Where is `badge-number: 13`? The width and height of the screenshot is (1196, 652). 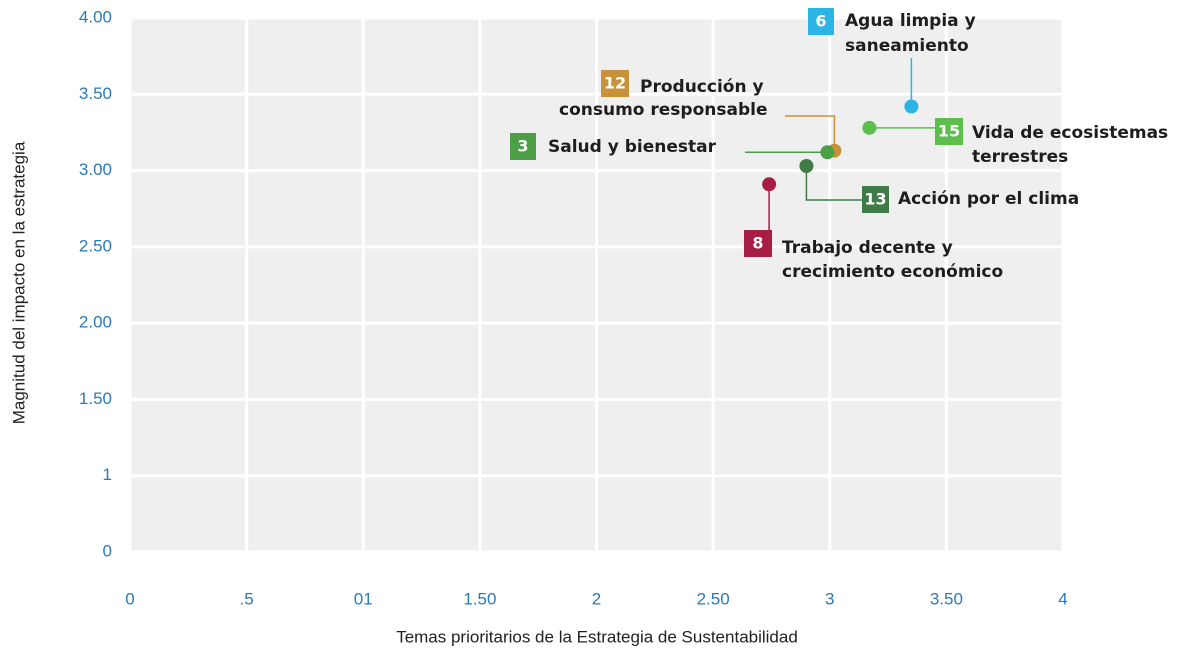 badge-number: 13 is located at coordinates (875, 199).